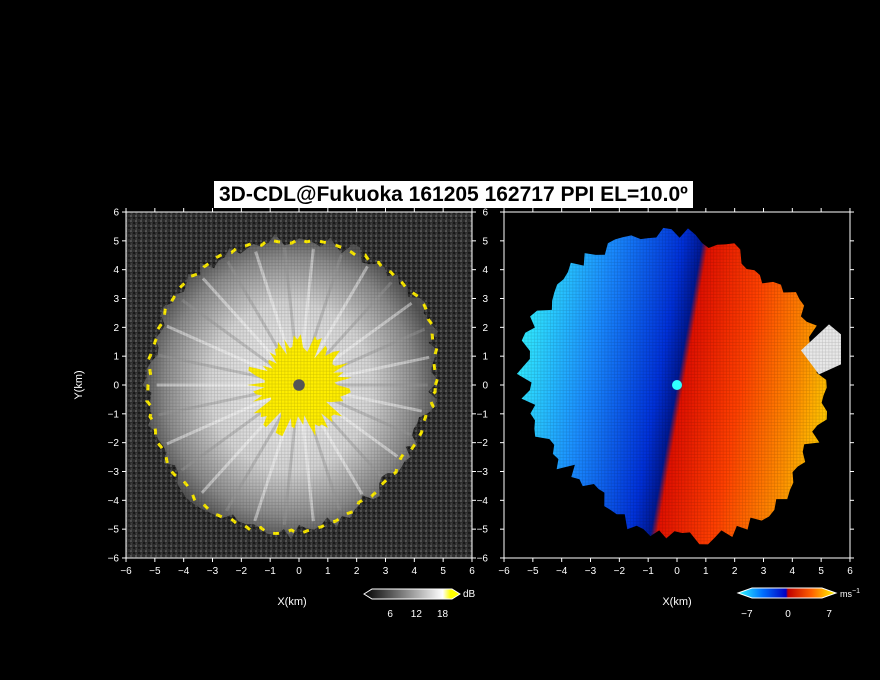  What do you see at coordinates (469, 594) in the screenshot?
I see `reflectivity-colorbar-unit: dB` at bounding box center [469, 594].